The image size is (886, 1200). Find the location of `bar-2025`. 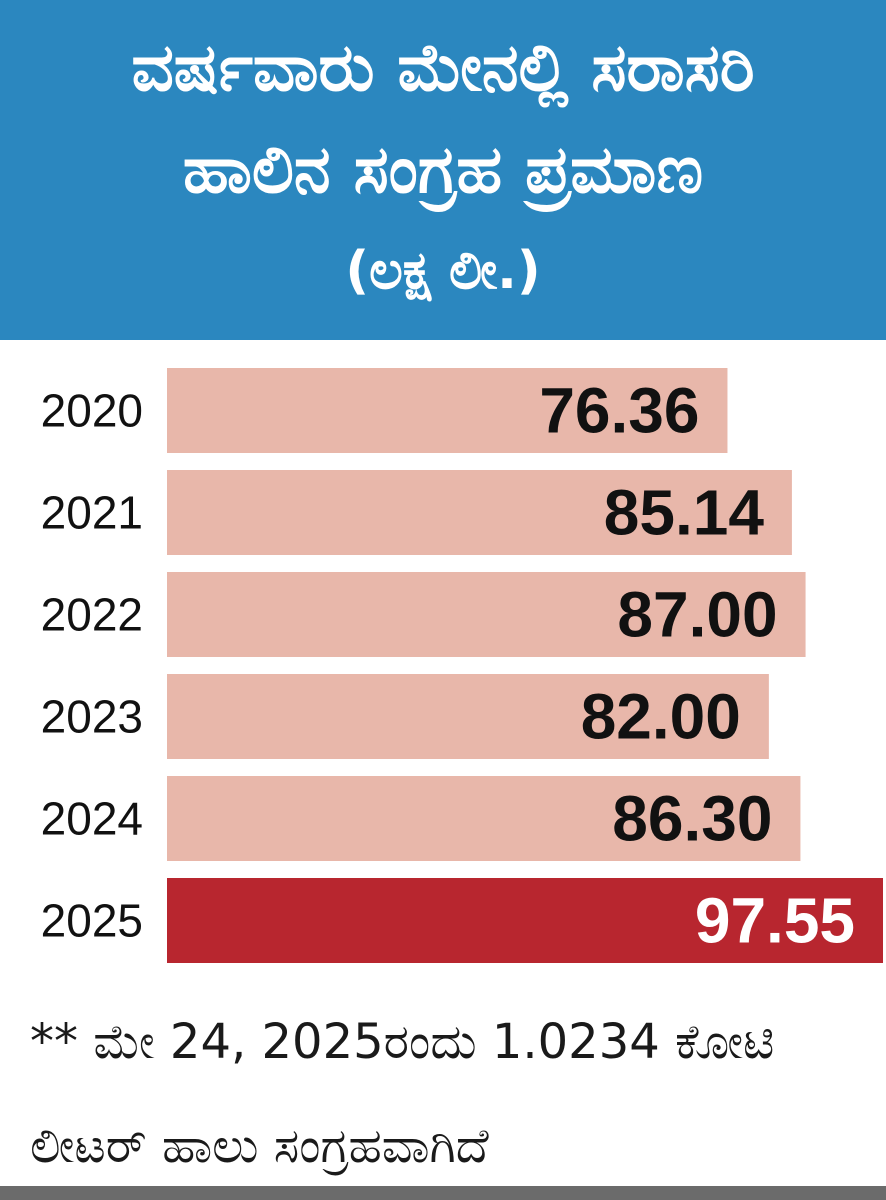

bar-2025 is located at coordinates (525, 920).